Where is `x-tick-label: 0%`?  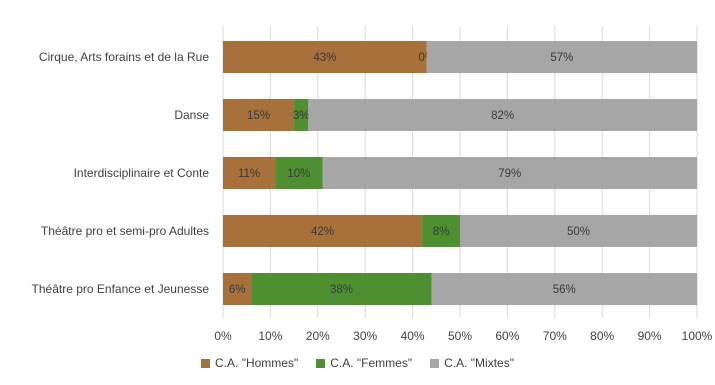 x-tick-label: 0% is located at coordinates (223, 336).